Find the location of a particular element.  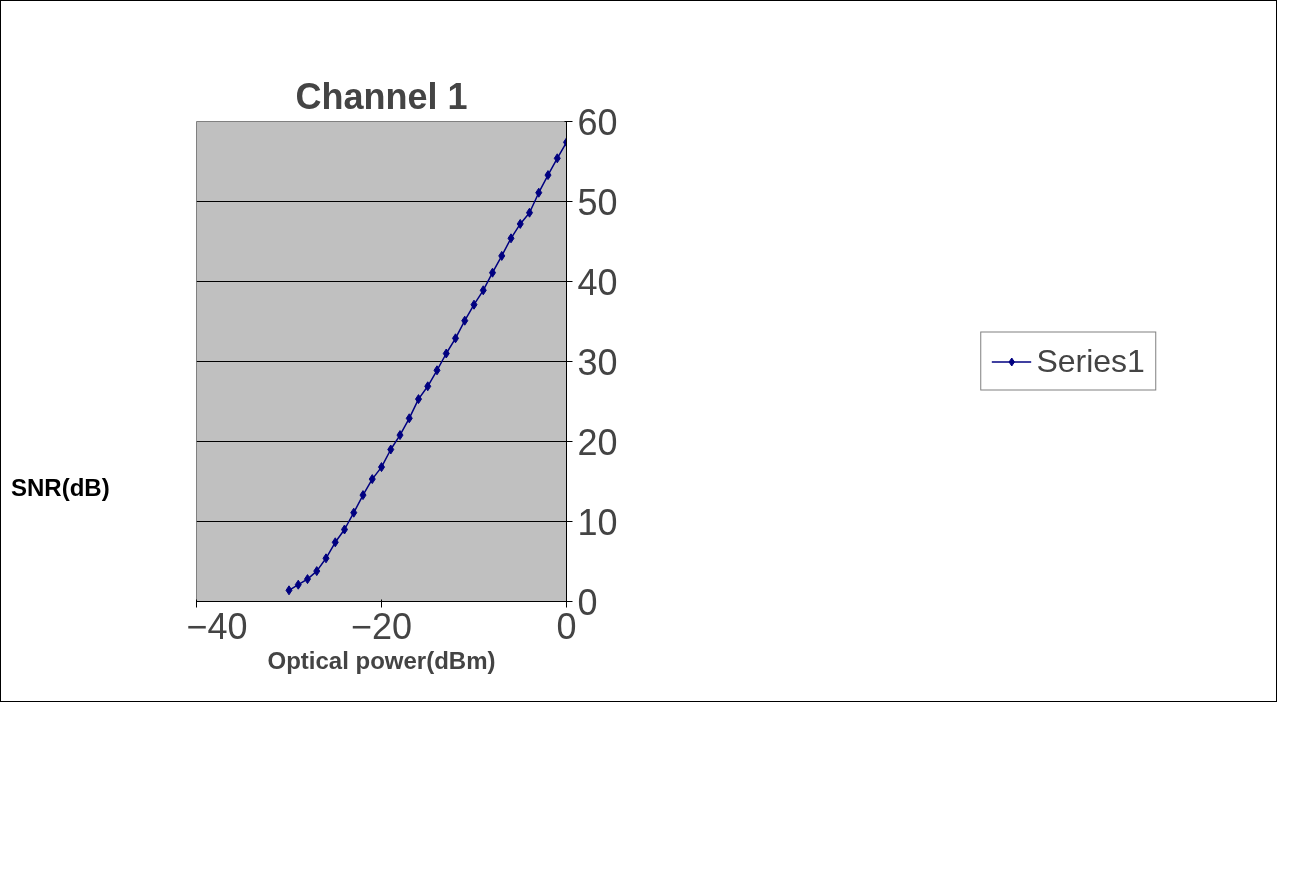

chart-title: Channel 1 is located at coordinates (381, 96).